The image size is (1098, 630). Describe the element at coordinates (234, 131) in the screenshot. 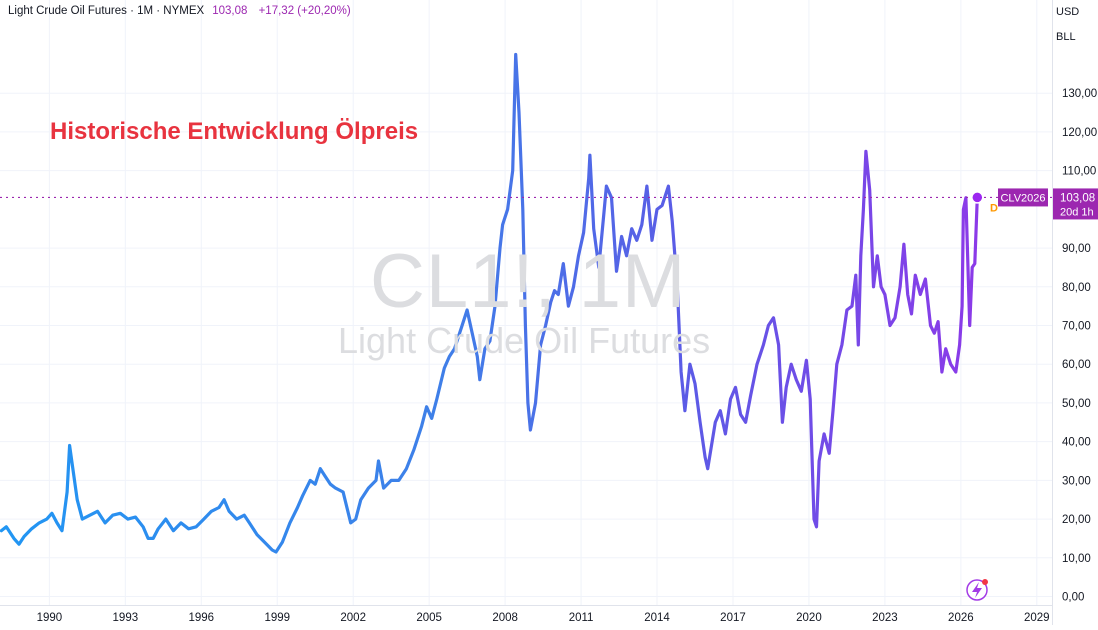

I see `chart-annotation: Historische Entwicklung Ölpreis` at that location.